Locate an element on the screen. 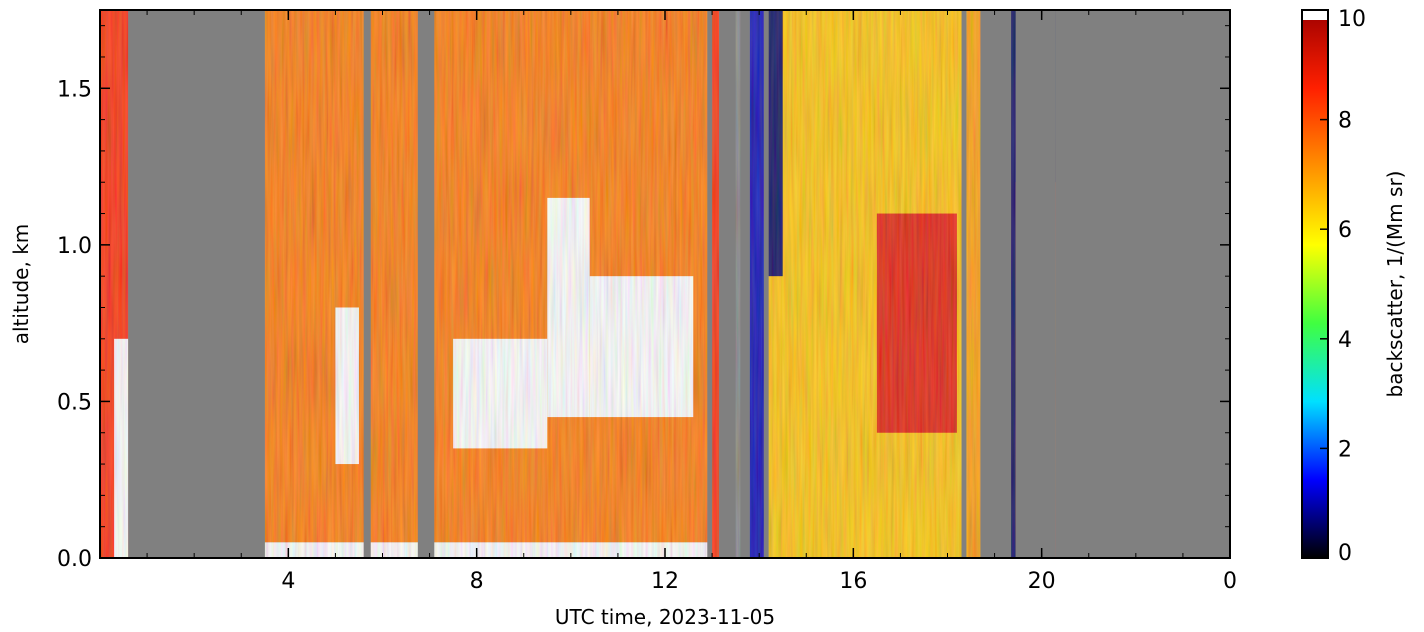  x-tick-label: 20 is located at coordinates (1042, 581).